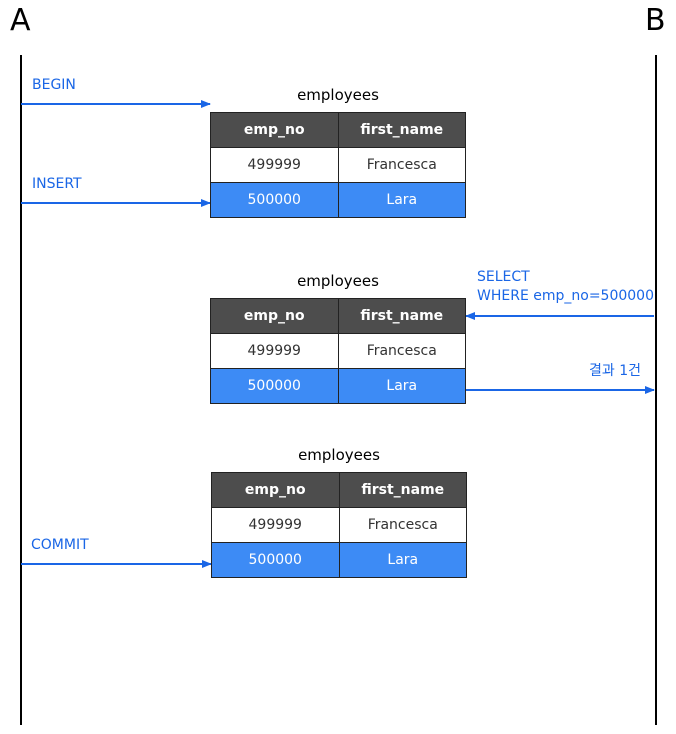  I want to click on result-message-label: 결과 1건, so click(615, 371).